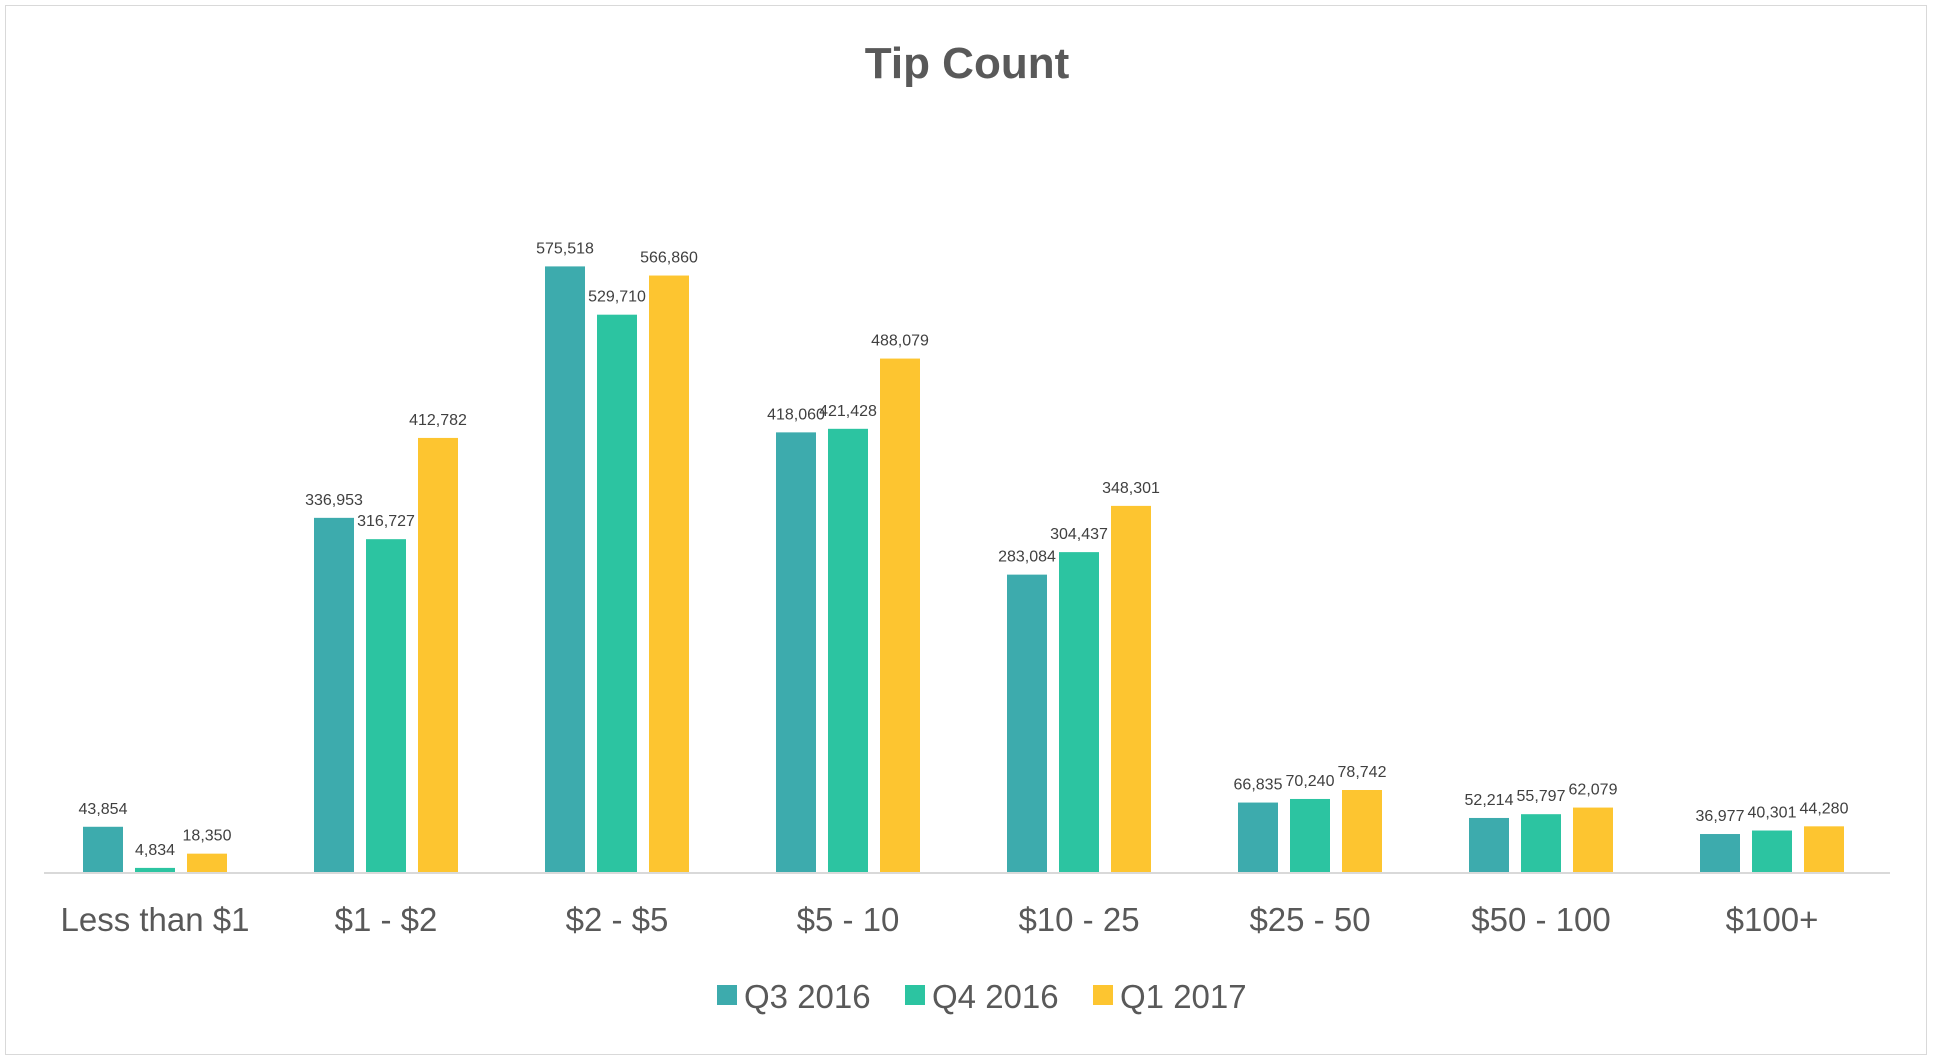 The image size is (1934, 1060). What do you see at coordinates (334, 500) in the screenshot?
I see `data-label-q3-2016-1-2: 336,953` at bounding box center [334, 500].